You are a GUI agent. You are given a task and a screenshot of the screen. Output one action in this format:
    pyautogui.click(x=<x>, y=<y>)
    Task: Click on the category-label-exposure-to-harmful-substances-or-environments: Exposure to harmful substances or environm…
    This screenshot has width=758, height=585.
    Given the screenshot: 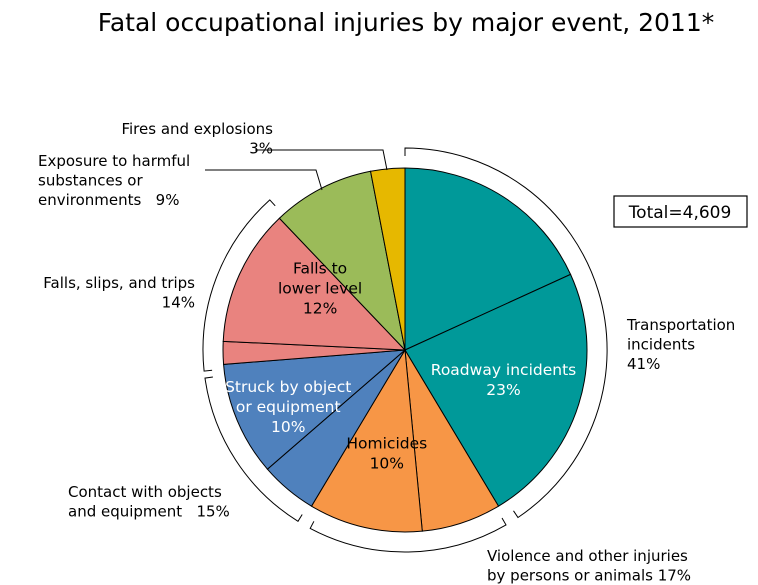 What is the action you would take?
    pyautogui.click(x=114, y=180)
    